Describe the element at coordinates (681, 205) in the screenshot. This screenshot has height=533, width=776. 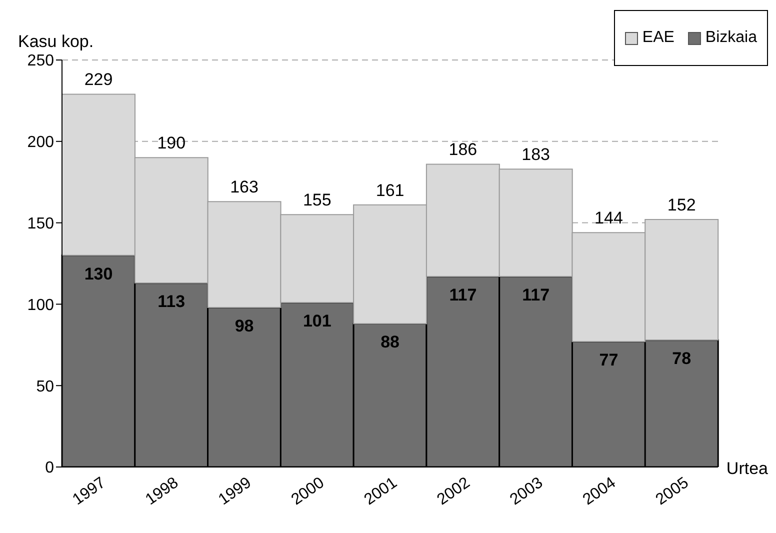
I see `total-label: 152` at that location.